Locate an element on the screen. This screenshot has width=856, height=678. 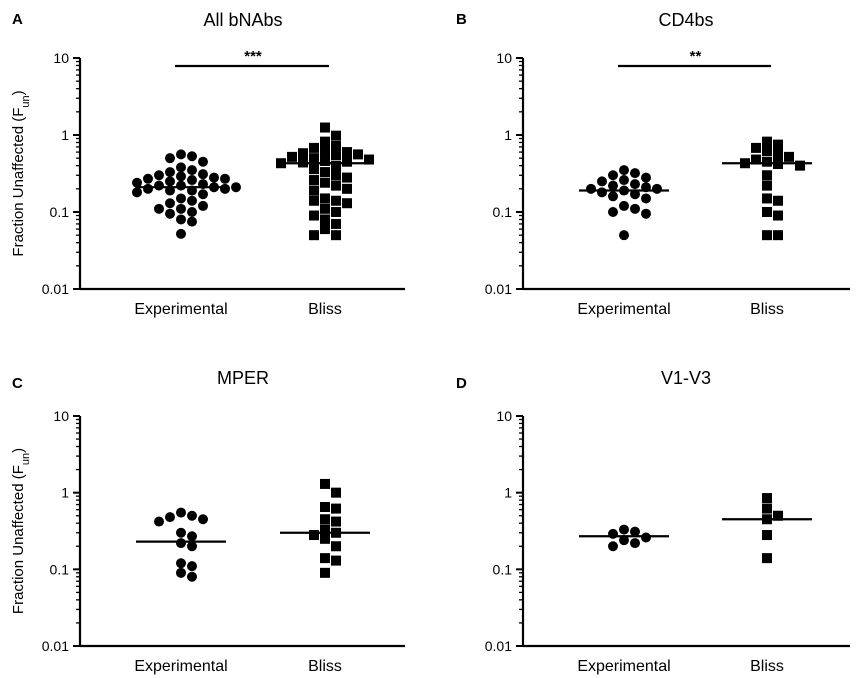
y-axis-label: Fraction Unaffected (Fun) is located at coordinates (21, 531).